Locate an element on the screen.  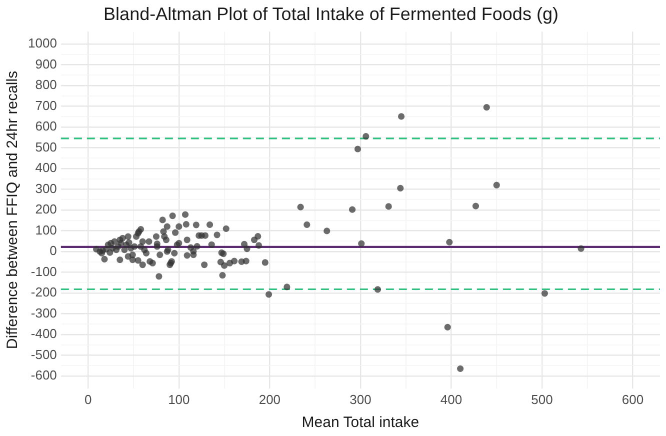
x-tick-label: 300 is located at coordinates (361, 399).